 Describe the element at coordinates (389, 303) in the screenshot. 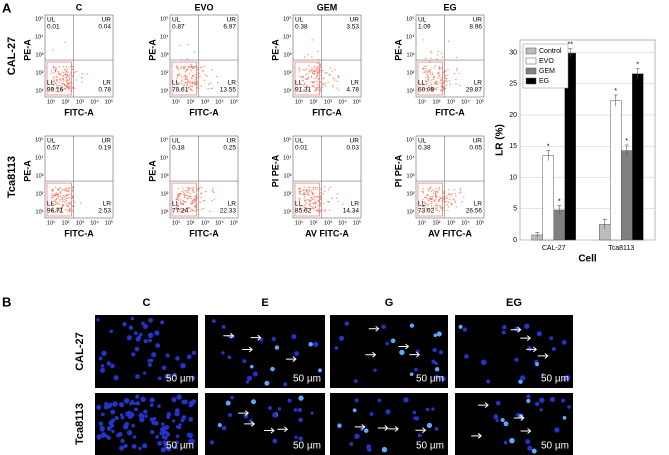

I see `column-title: G` at that location.